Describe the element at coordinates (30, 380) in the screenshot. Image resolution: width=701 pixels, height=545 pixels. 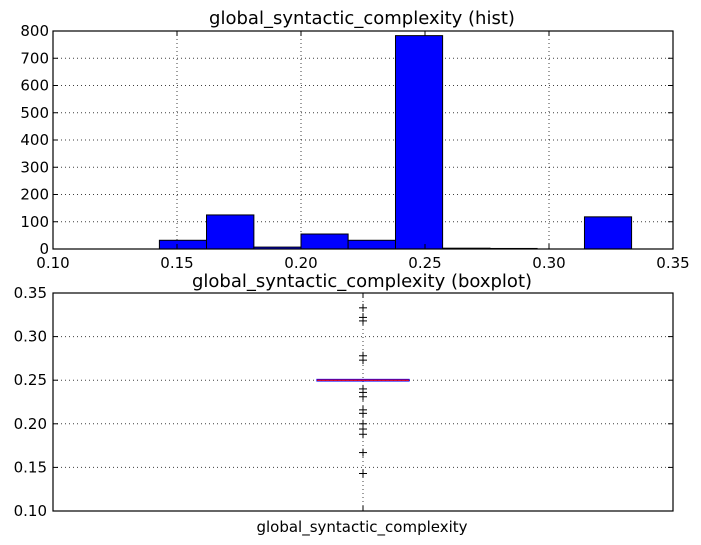
I see `boxplot-y-tick-label: 0.25` at that location.